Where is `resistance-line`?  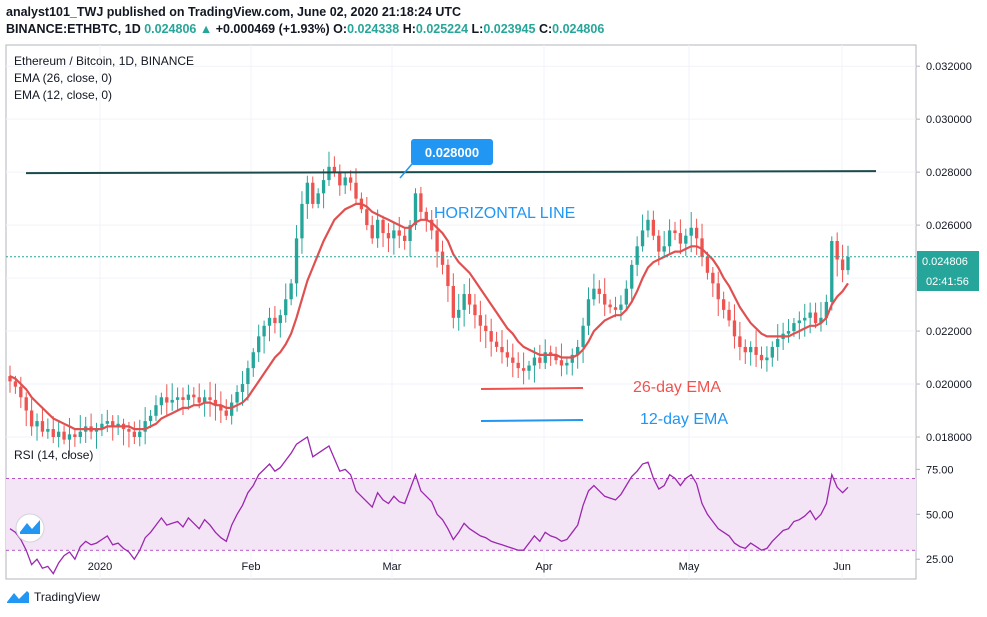 resistance-line is located at coordinates (451, 172).